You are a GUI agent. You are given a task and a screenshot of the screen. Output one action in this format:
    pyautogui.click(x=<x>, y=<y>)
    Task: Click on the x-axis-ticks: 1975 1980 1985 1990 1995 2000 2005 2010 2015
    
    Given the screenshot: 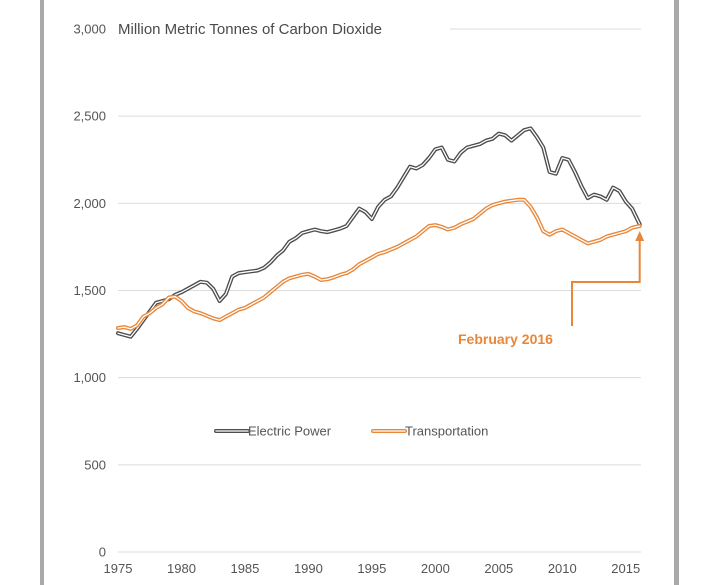 What is the action you would take?
    pyautogui.click(x=372, y=568)
    